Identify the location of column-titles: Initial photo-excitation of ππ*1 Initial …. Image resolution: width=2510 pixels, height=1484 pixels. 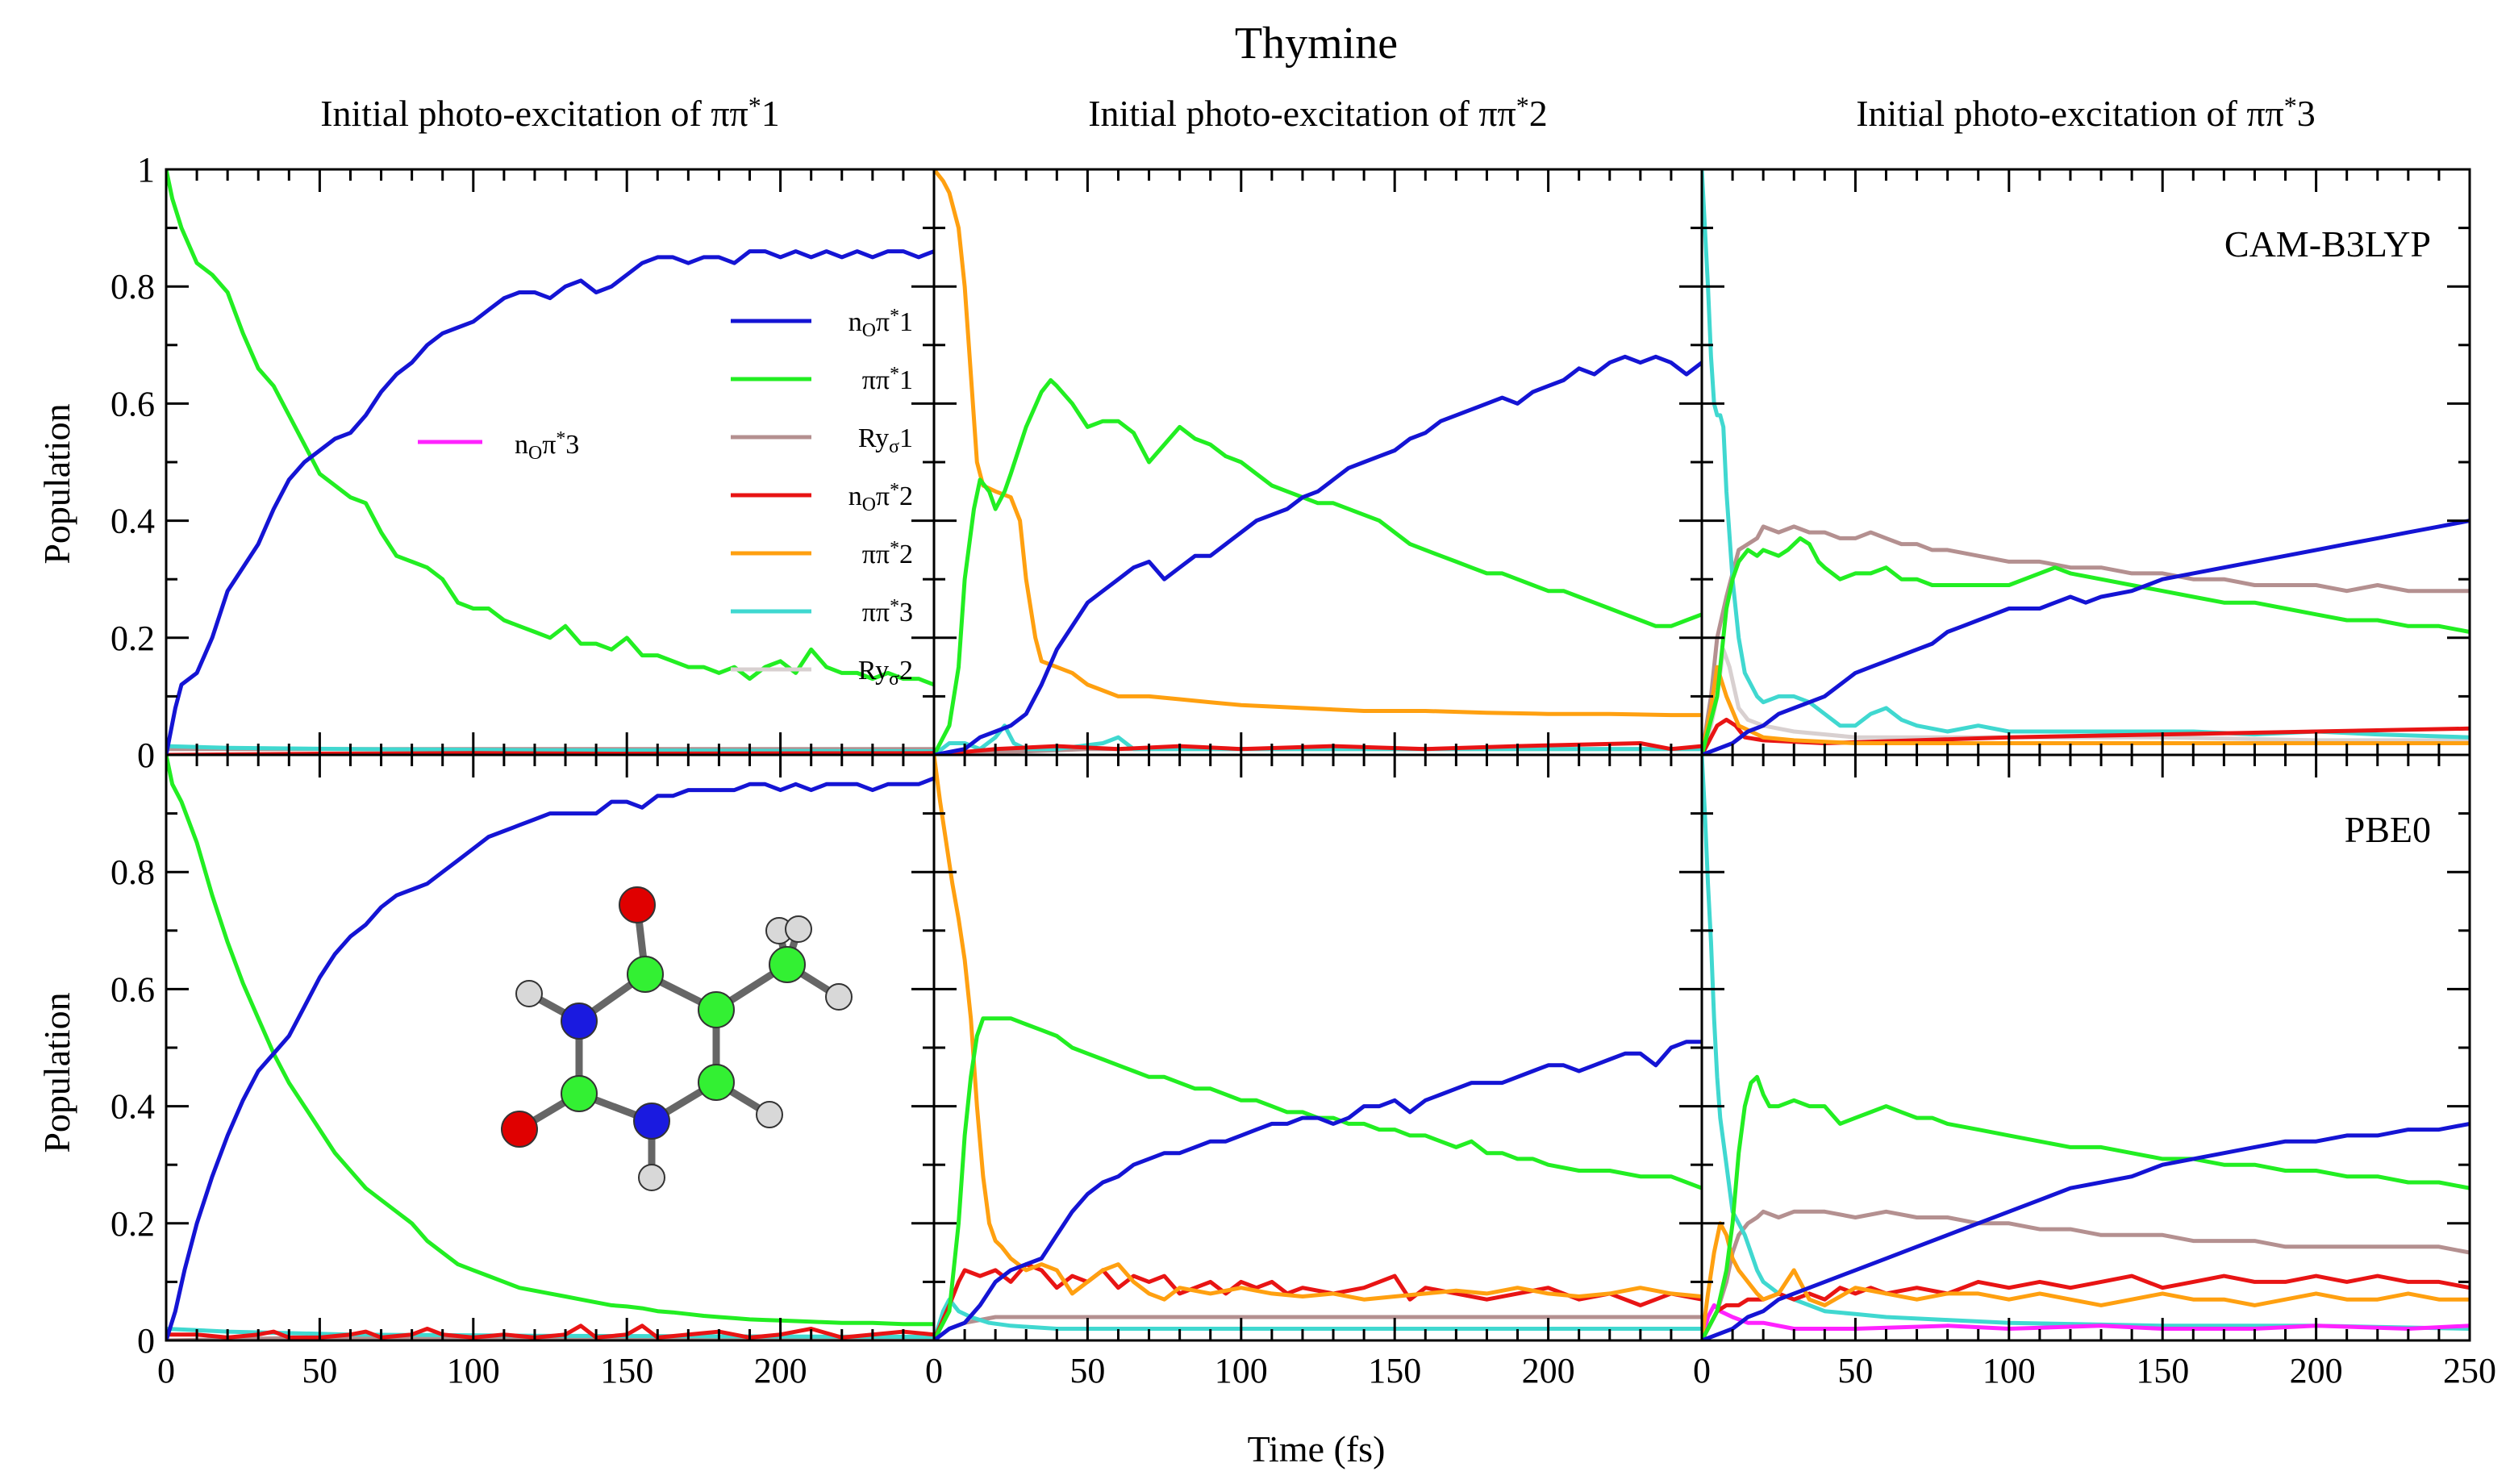
(1318, 113).